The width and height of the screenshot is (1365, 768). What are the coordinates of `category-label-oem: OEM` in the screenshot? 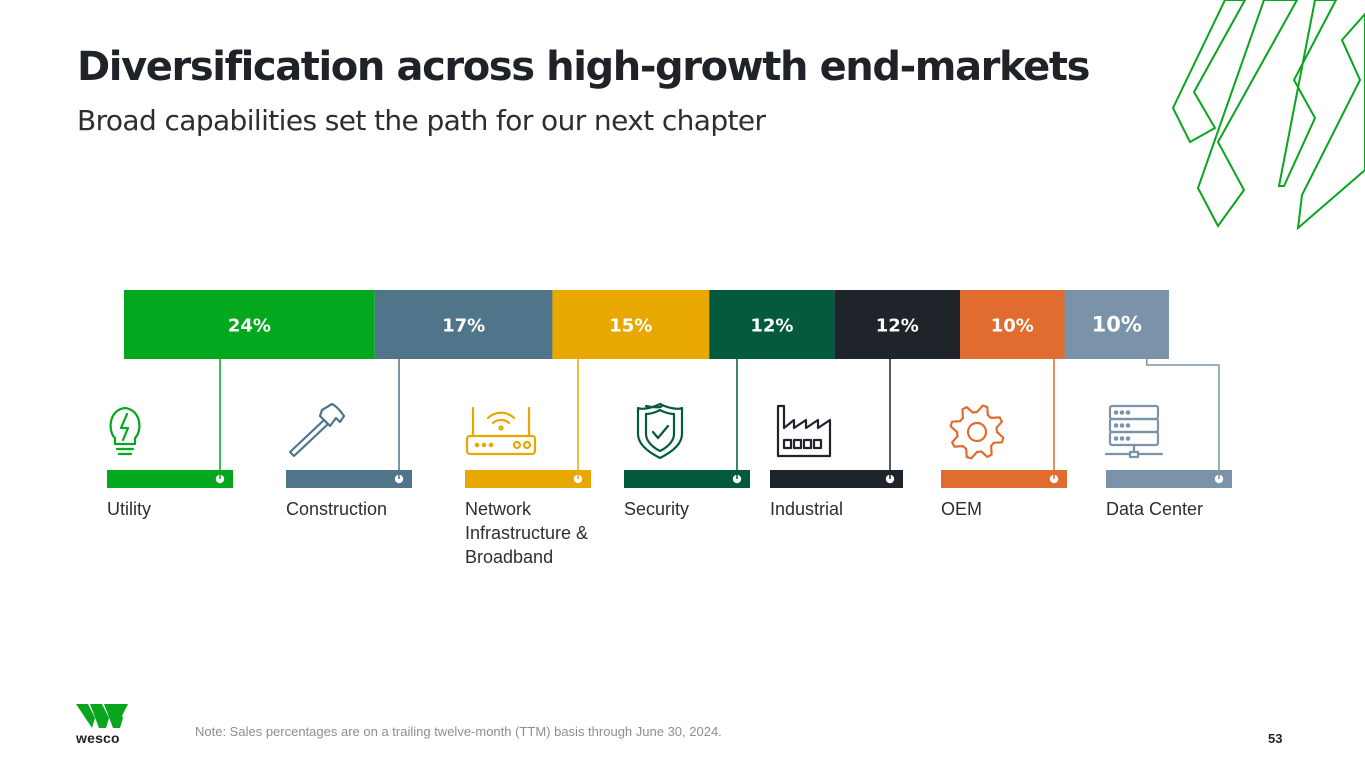 It's located at (961, 509).